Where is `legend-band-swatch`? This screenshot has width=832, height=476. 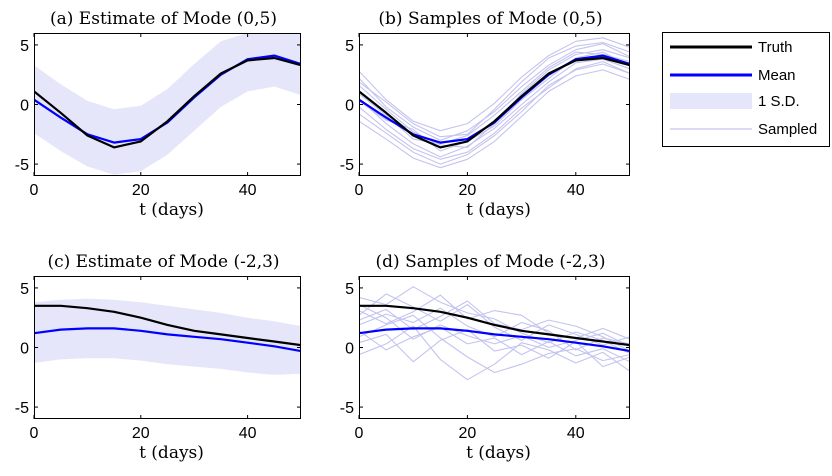
legend-band-swatch is located at coordinates (711, 101).